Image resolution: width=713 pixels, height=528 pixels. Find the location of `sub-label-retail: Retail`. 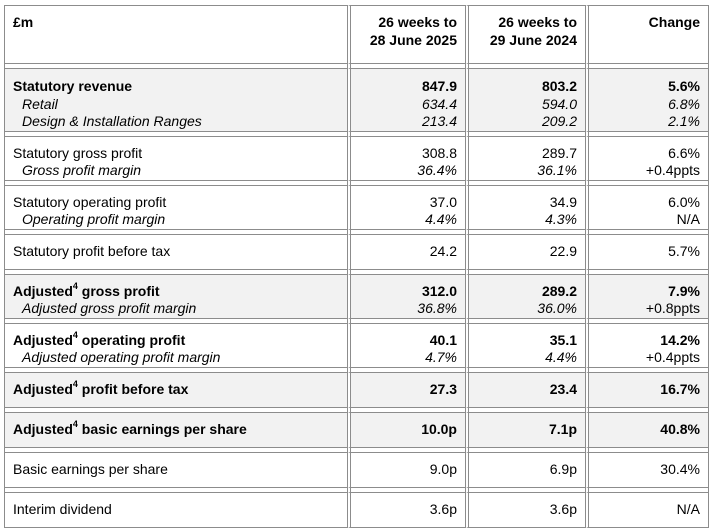

sub-label-retail: Retail is located at coordinates (40, 103).